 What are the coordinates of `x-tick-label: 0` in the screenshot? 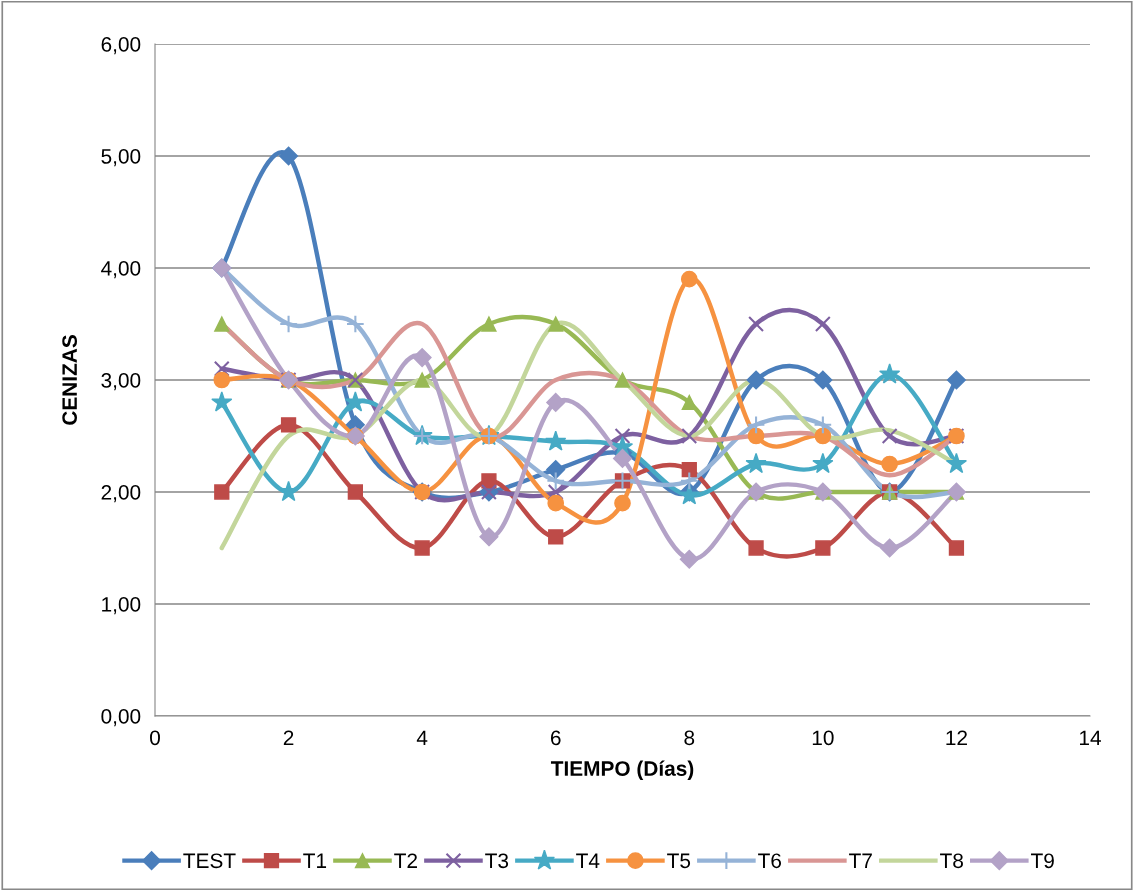 It's located at (155, 738).